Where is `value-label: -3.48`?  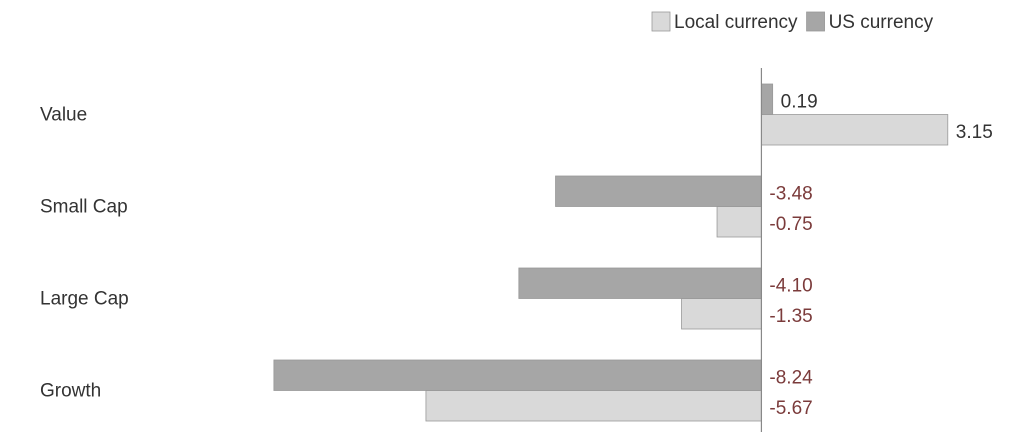
value-label: -3.48 is located at coordinates (790, 193).